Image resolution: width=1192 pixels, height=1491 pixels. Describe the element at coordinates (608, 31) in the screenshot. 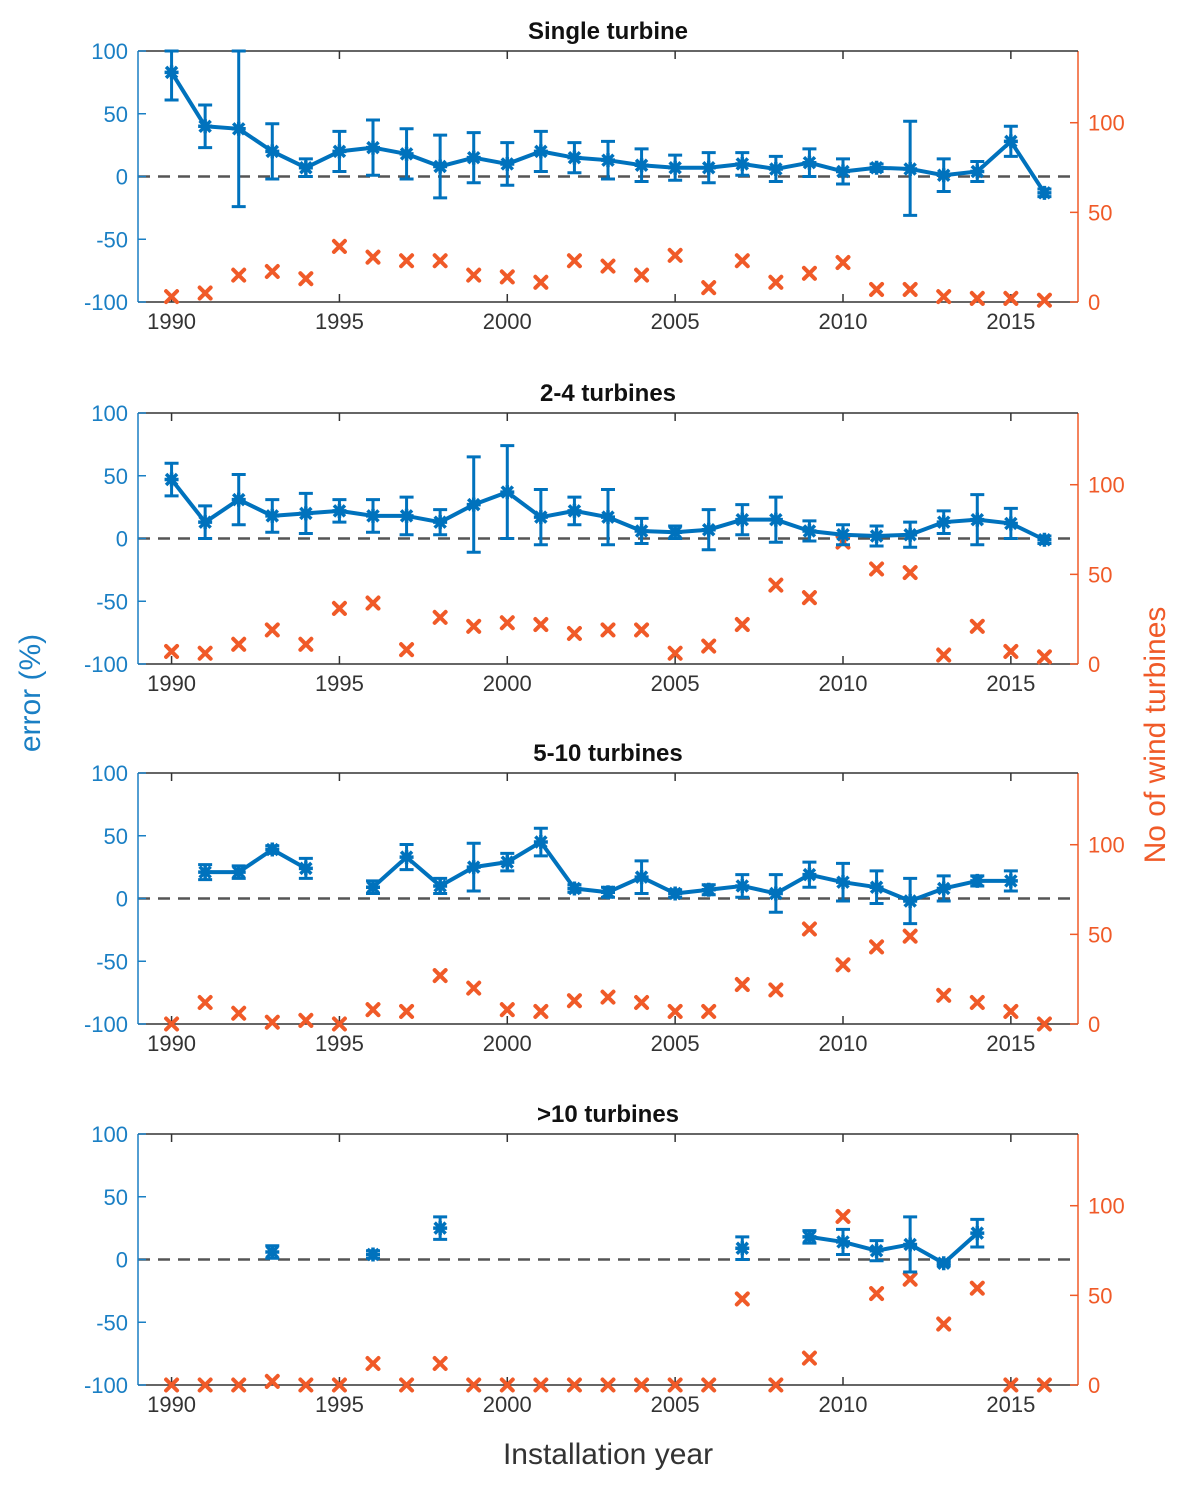

I see `panel-title: Single turbine` at that location.